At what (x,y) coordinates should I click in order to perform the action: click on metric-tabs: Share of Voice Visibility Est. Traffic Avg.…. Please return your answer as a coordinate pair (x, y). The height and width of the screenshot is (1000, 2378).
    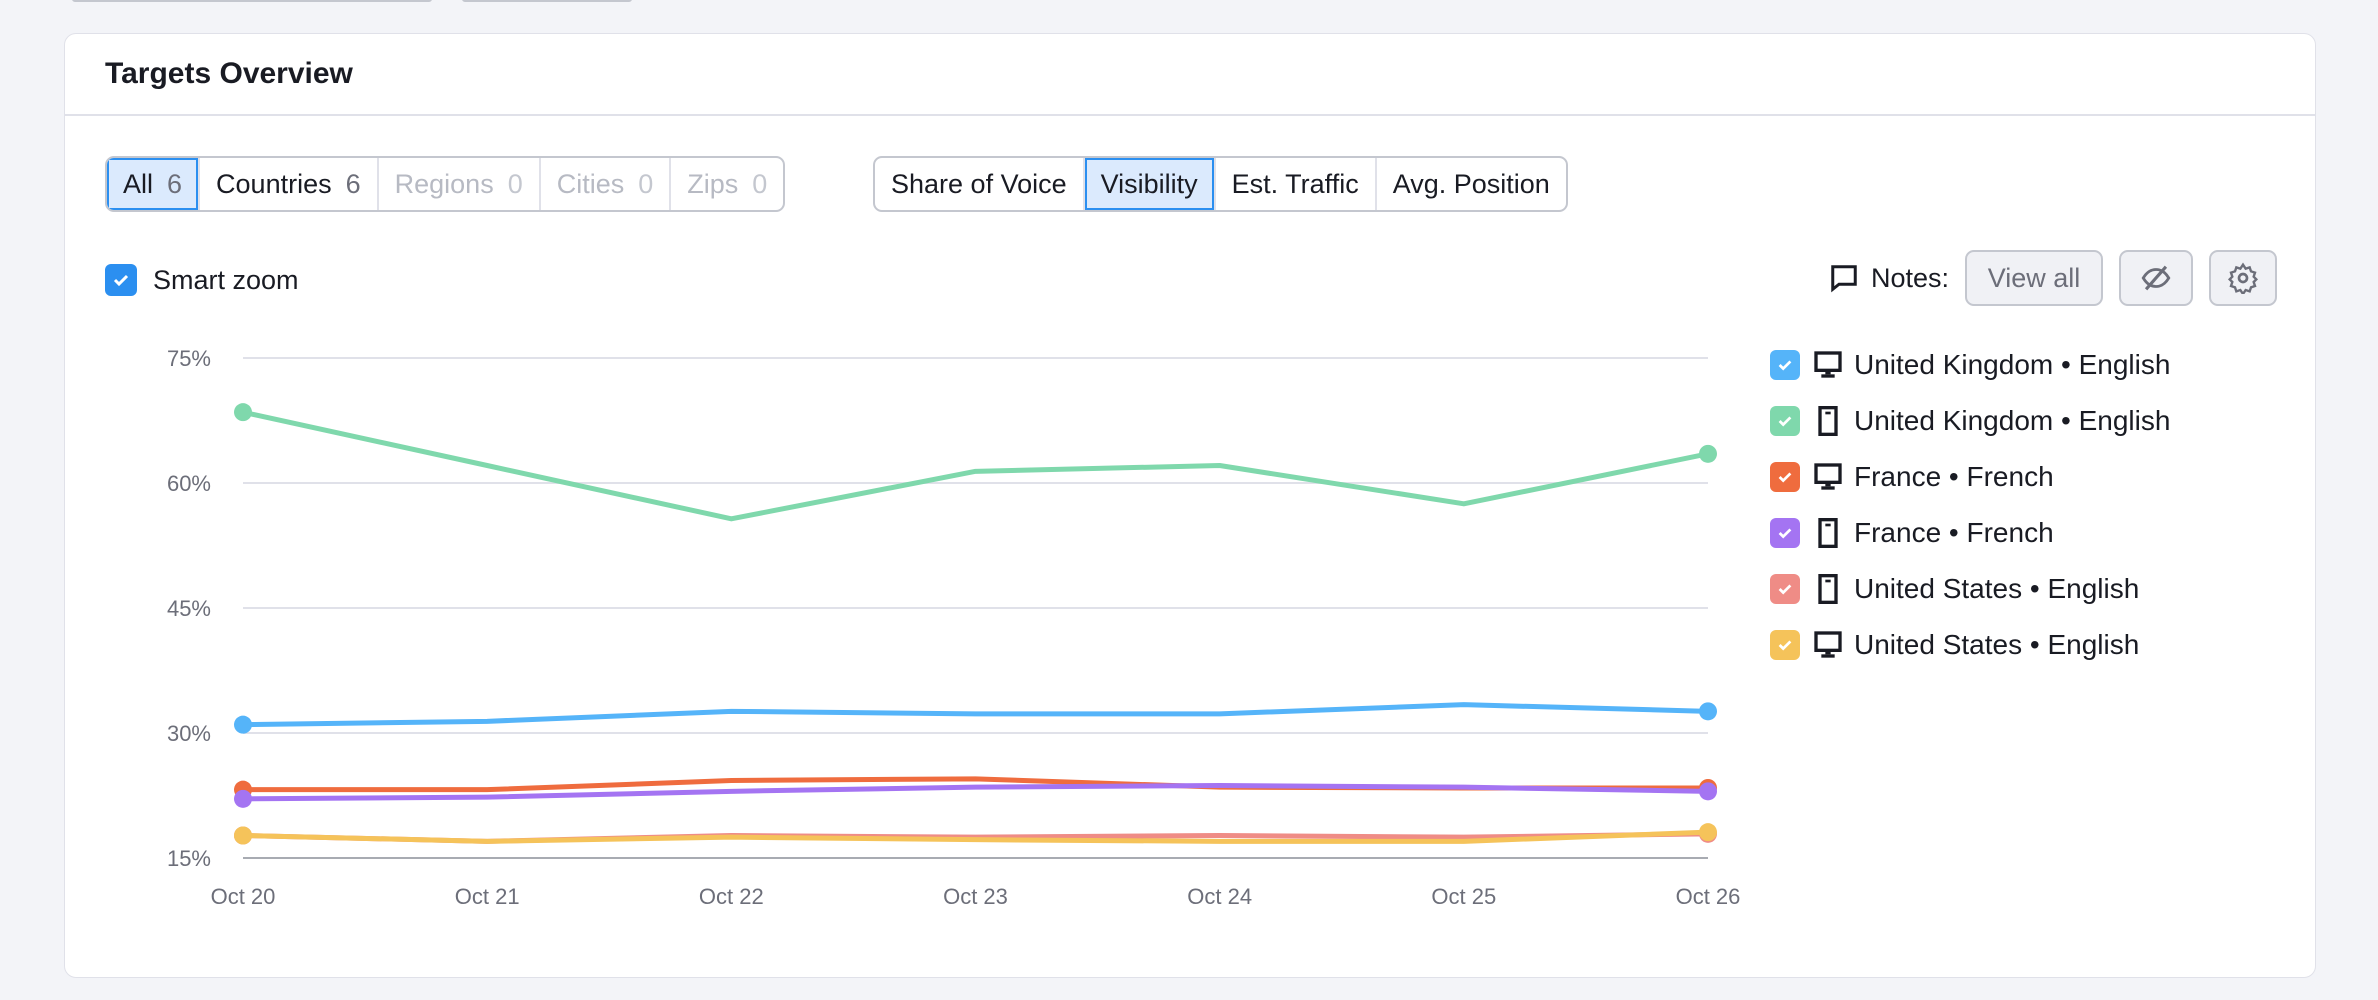
    Looking at the image, I should click on (1220, 184).